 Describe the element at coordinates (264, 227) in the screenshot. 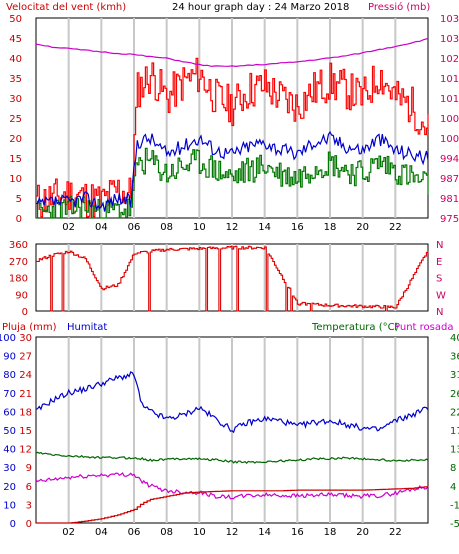

I see `wind-x-tick-label: 14` at that location.